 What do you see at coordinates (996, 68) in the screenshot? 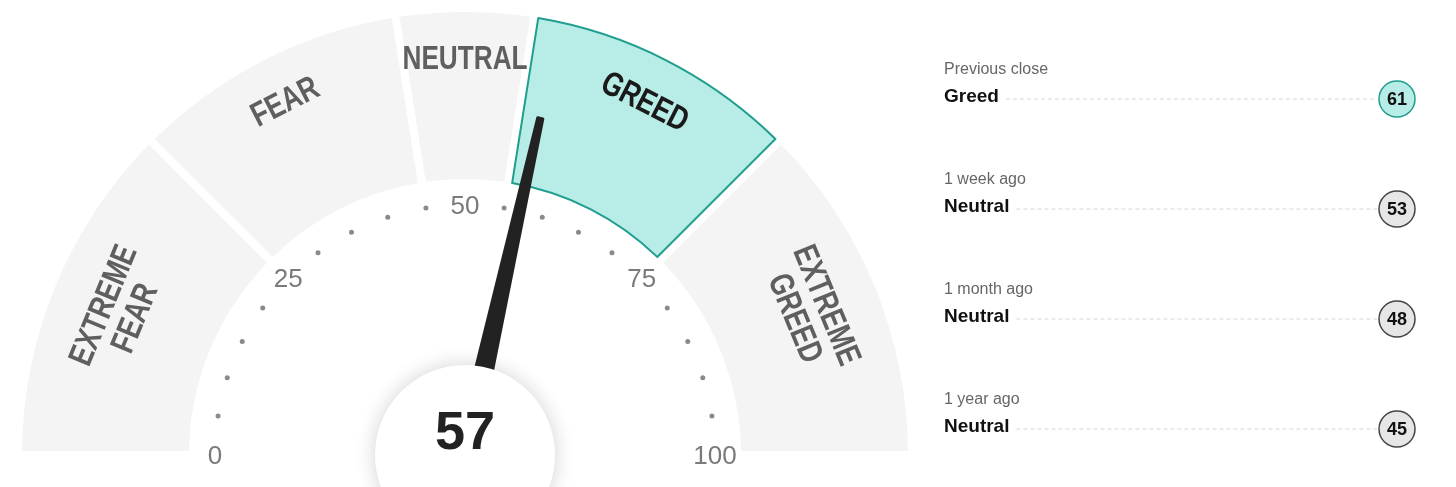
I see `category-label: Previous close` at bounding box center [996, 68].